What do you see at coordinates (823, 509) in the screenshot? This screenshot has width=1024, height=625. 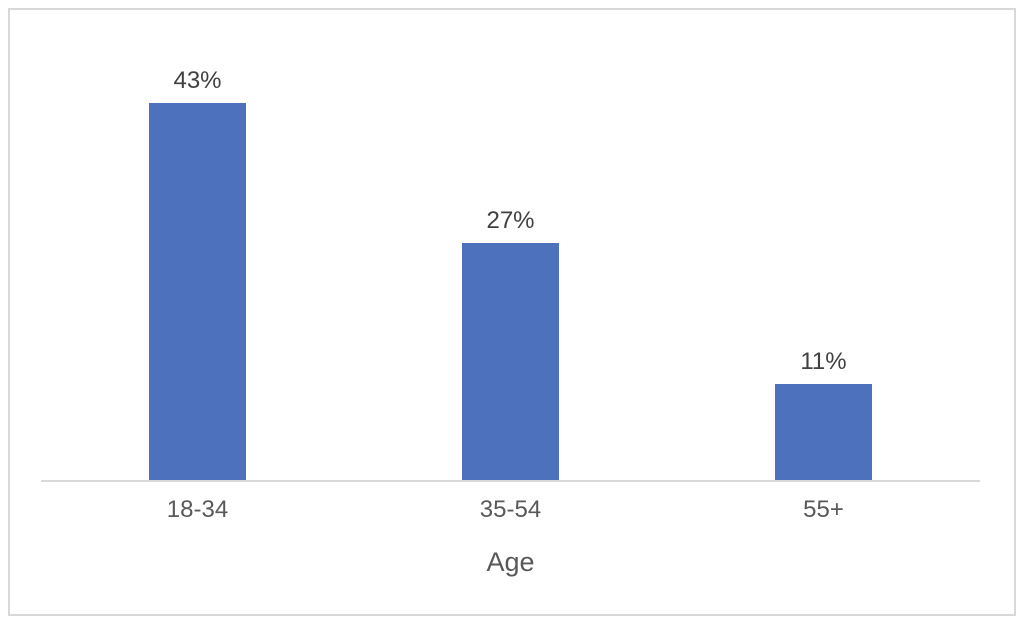 I see `x-axis-tick-label: 55+` at bounding box center [823, 509].